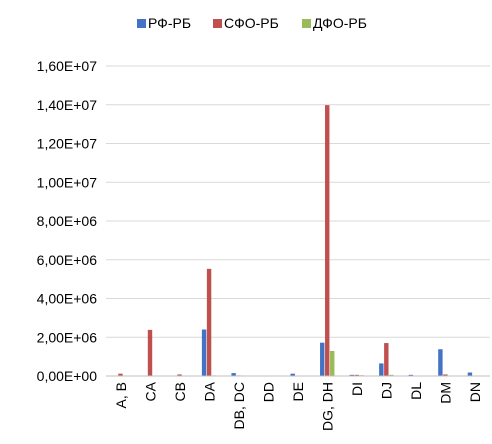 Image resolution: width=492 pixels, height=444 pixels. What do you see at coordinates (67, 144) in the screenshot?
I see `y-tick-label: 1,20E+07` at bounding box center [67, 144].